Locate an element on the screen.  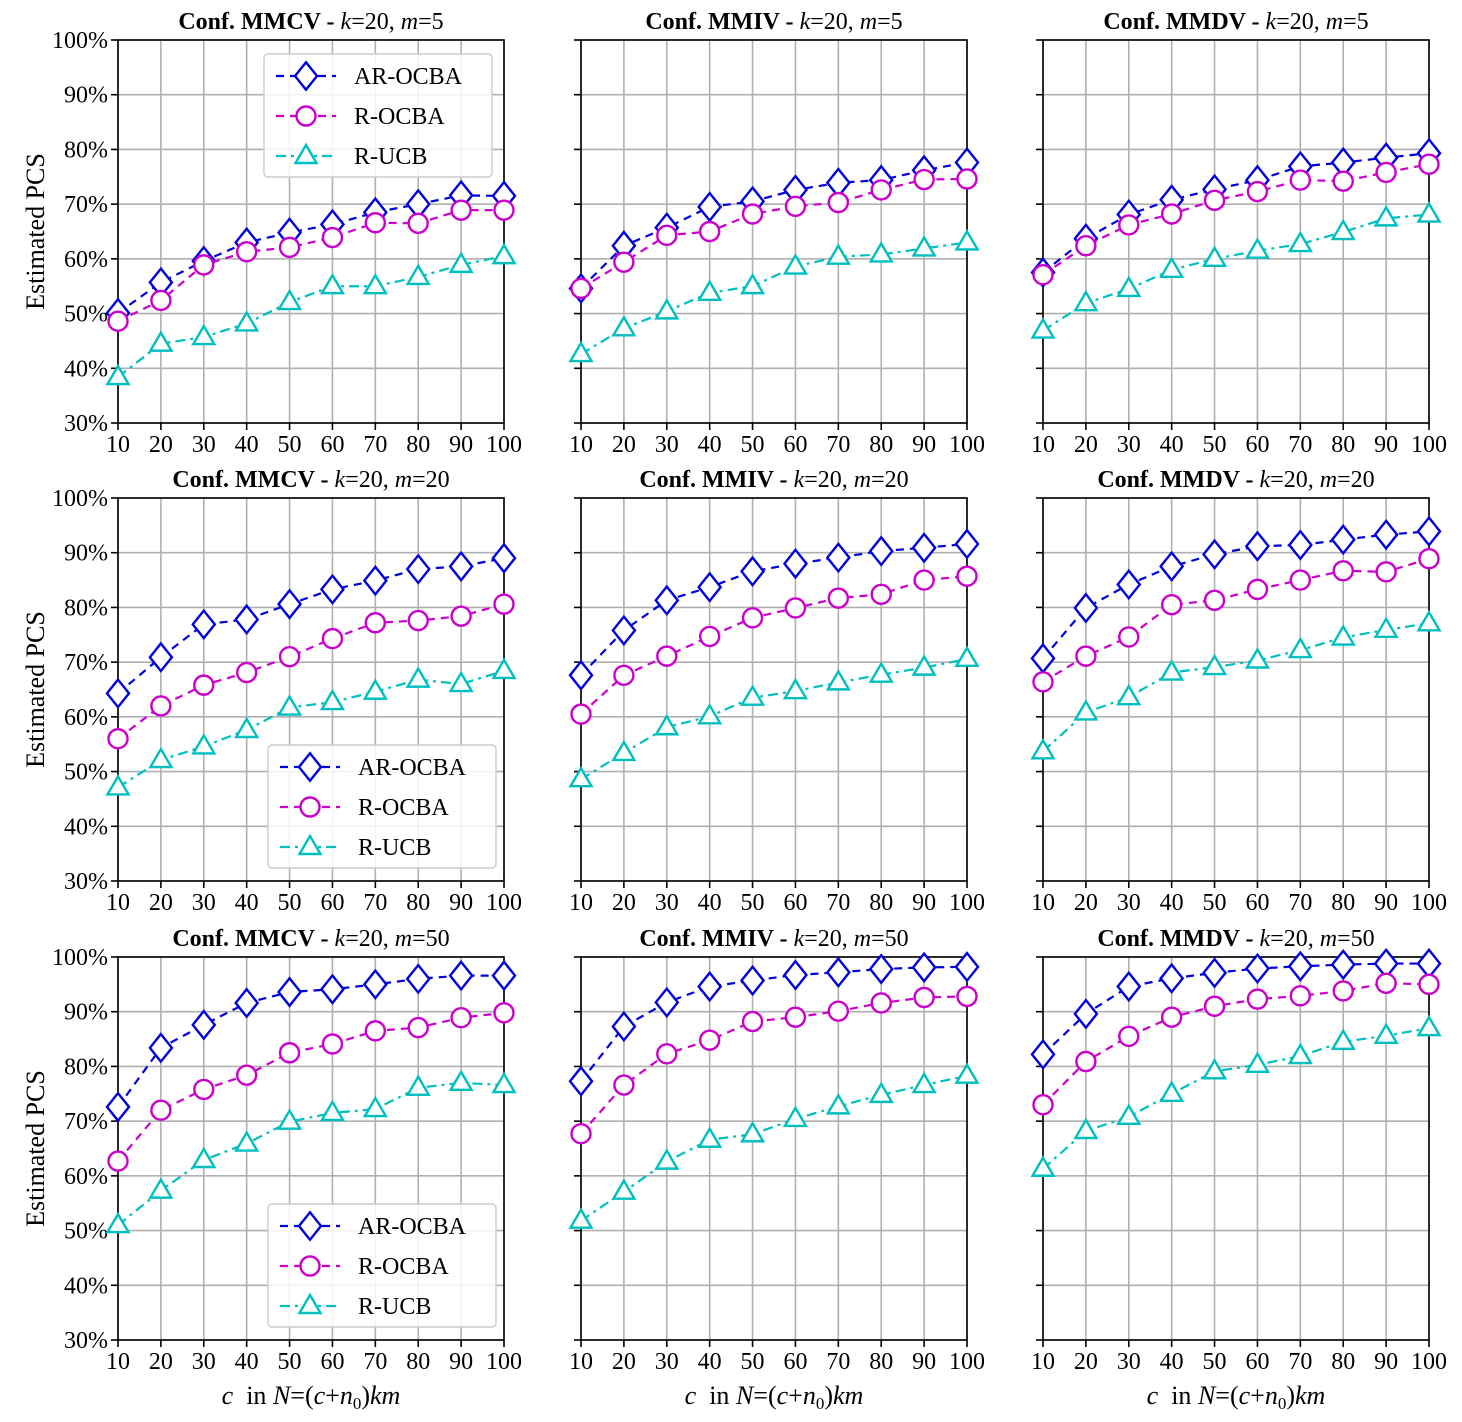
y-tick-label: 80% is located at coordinates (86, 608).